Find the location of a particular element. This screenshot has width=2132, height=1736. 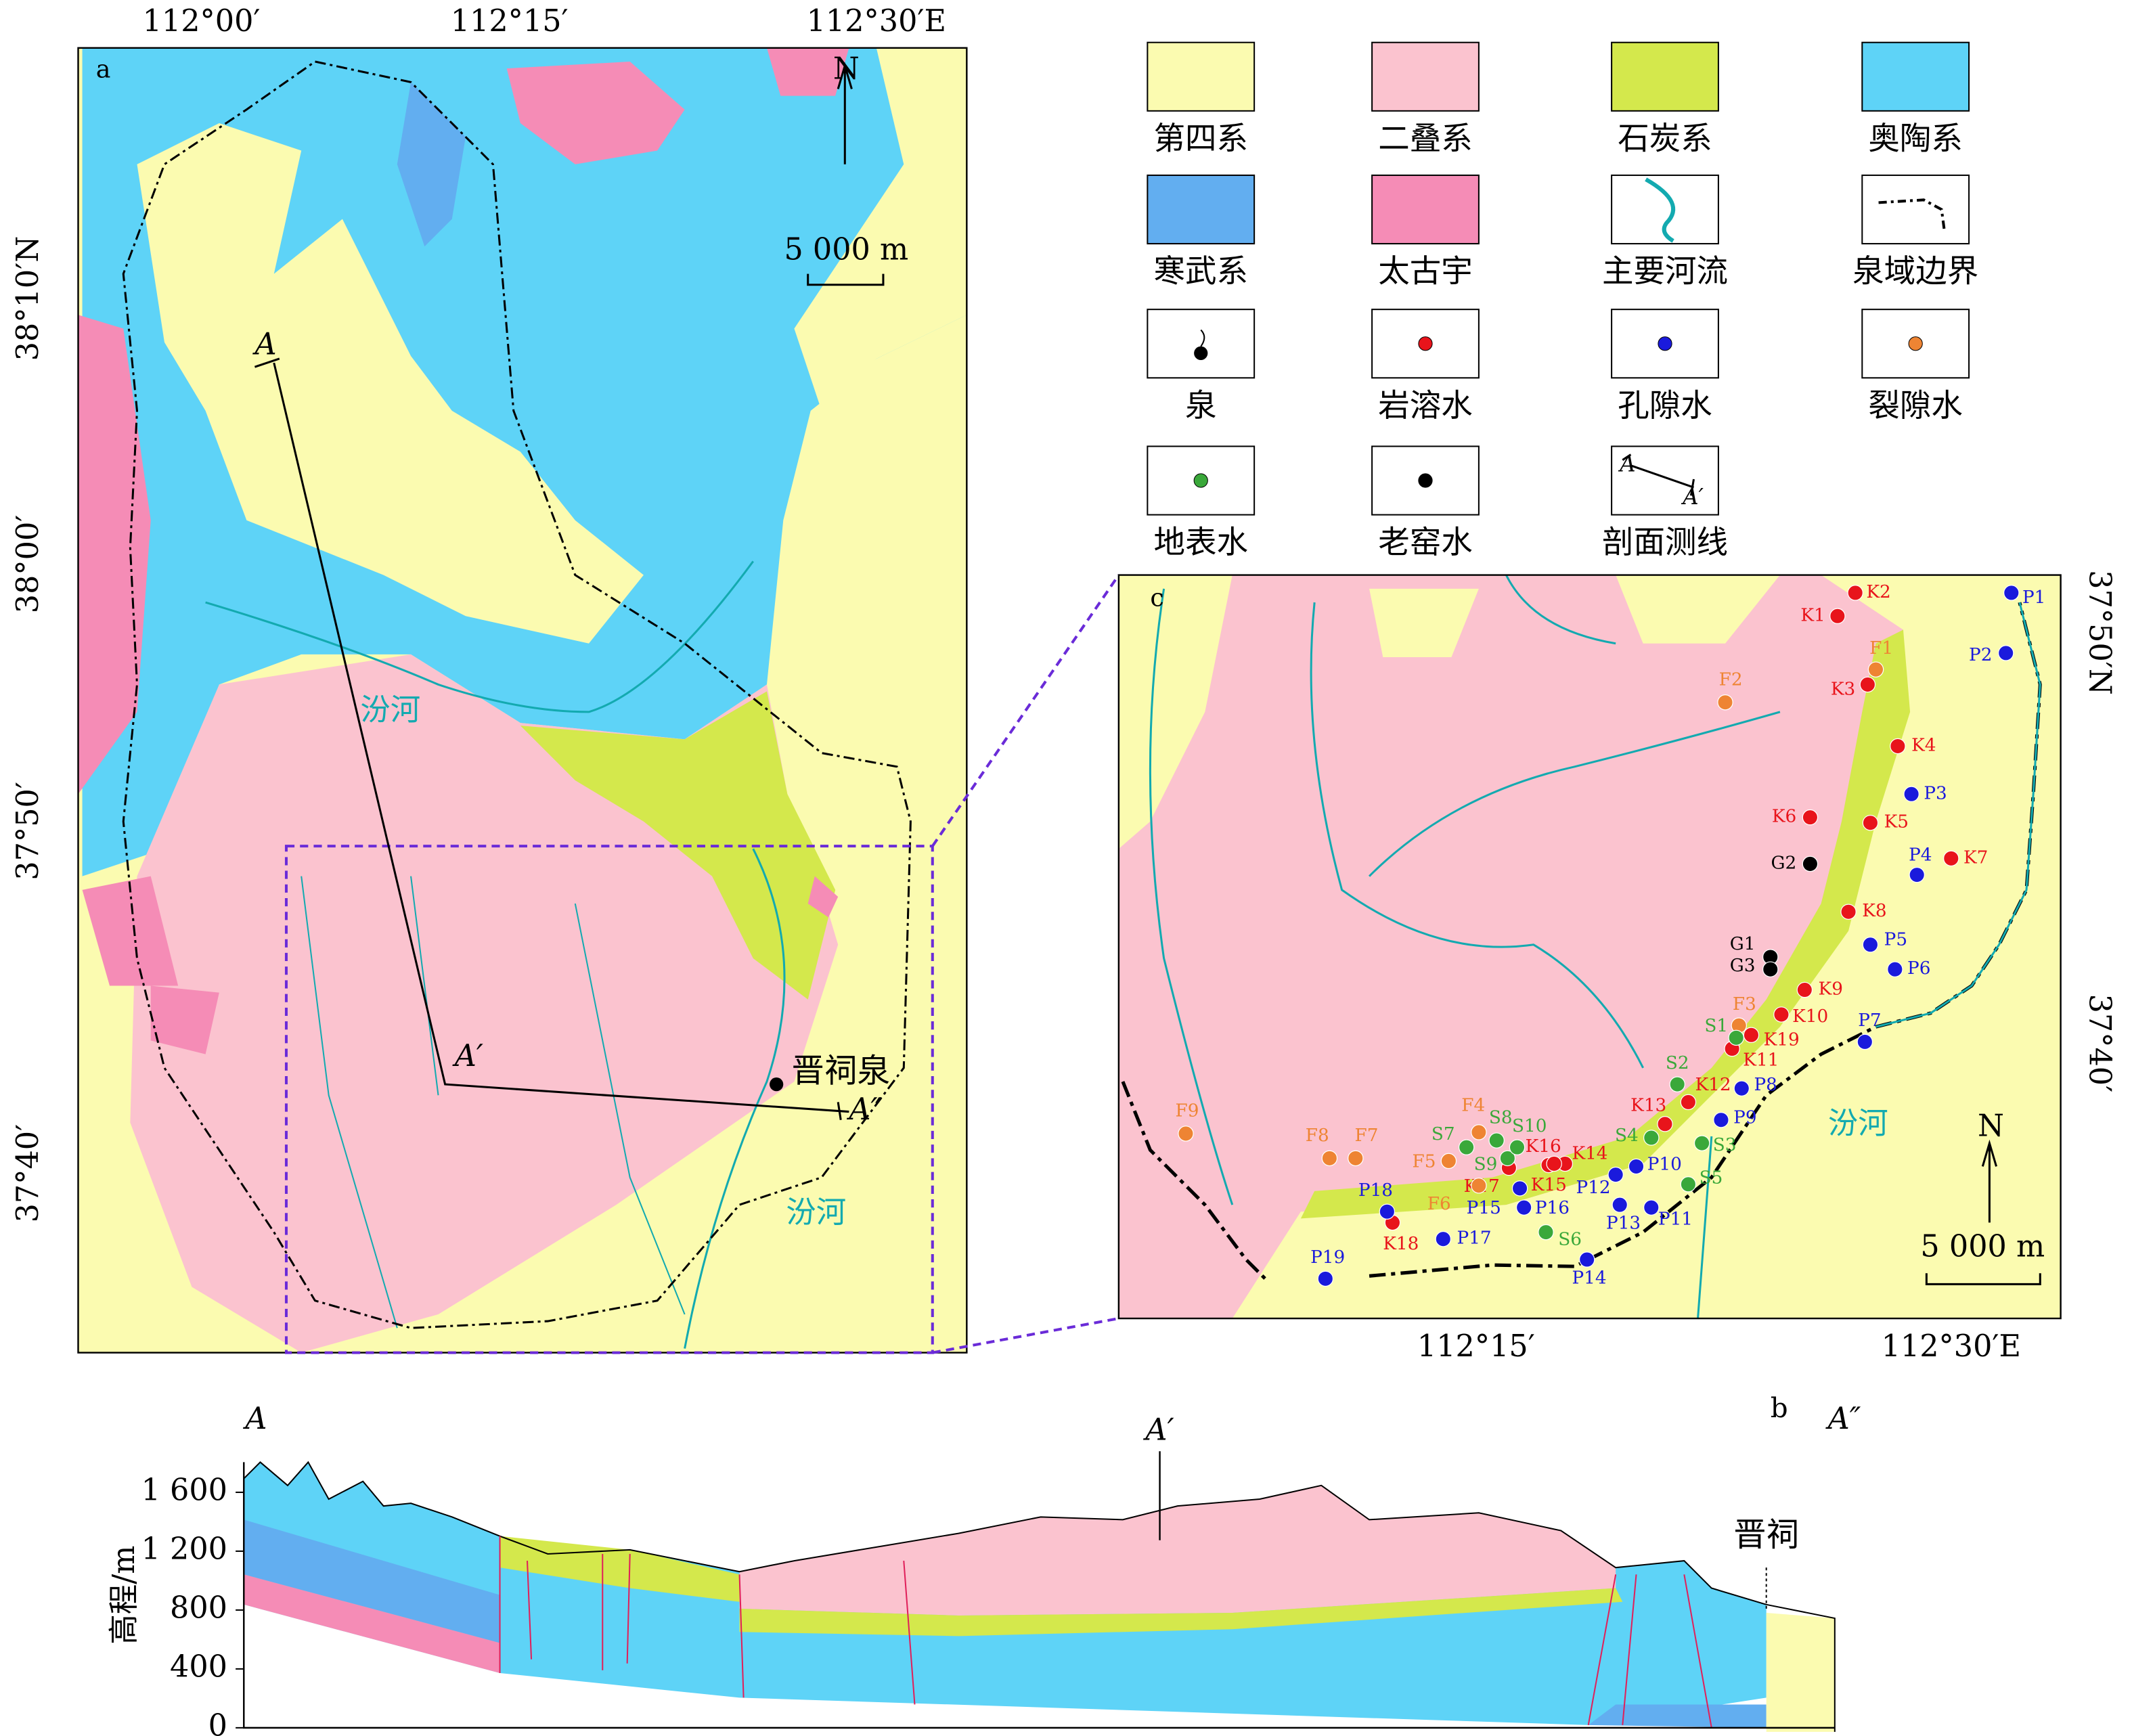

sample-label: S4 is located at coordinates (1627, 1136).